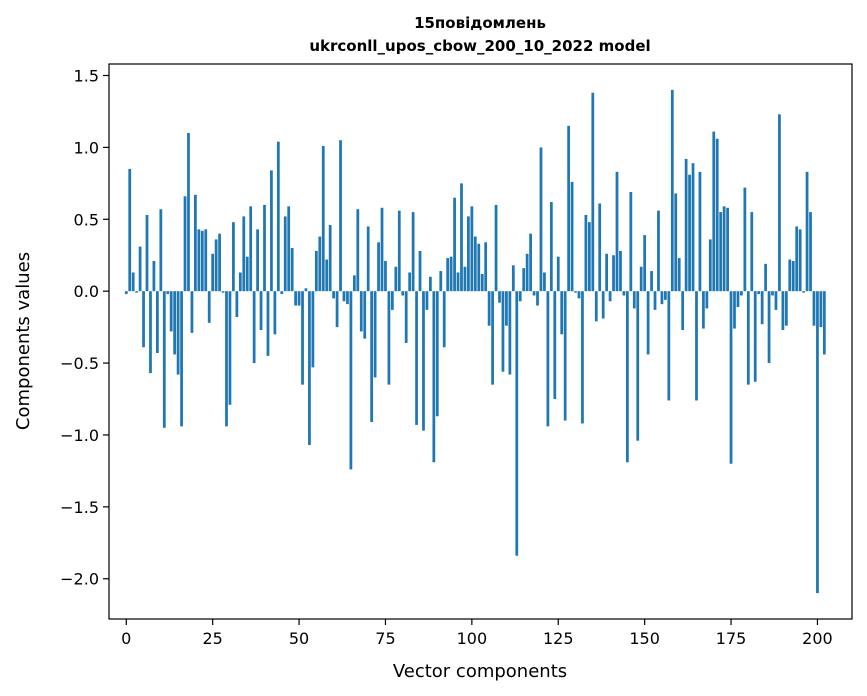  Describe the element at coordinates (79, 363) in the screenshot. I see `y-tick-label: −0.5` at that location.